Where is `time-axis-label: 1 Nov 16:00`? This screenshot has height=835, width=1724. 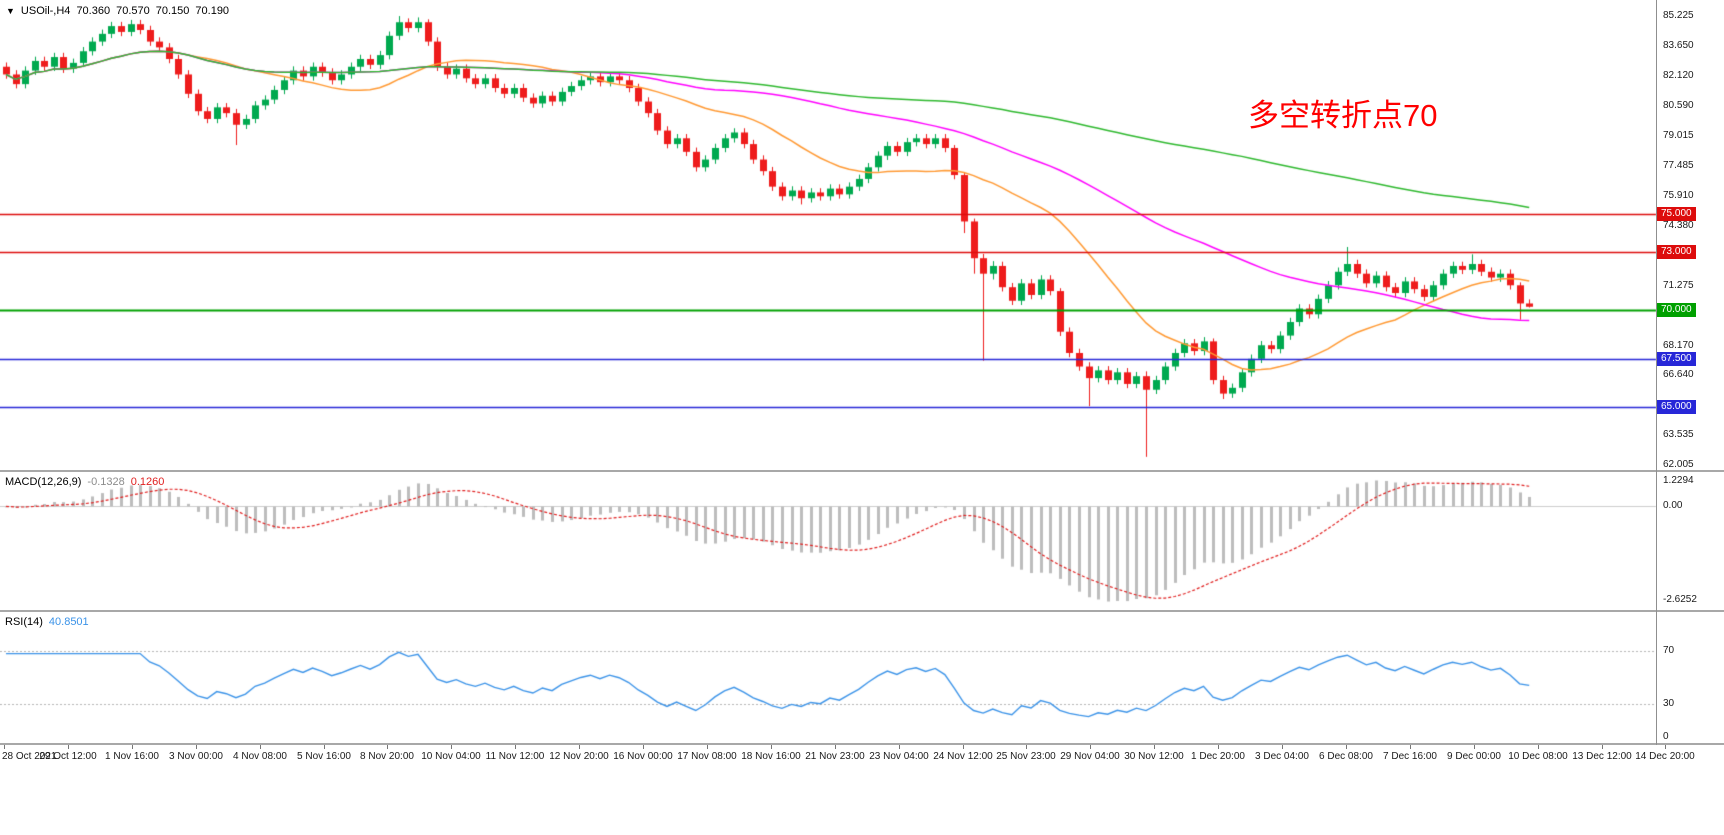 time-axis-label: 1 Nov 16:00 is located at coordinates (132, 756).